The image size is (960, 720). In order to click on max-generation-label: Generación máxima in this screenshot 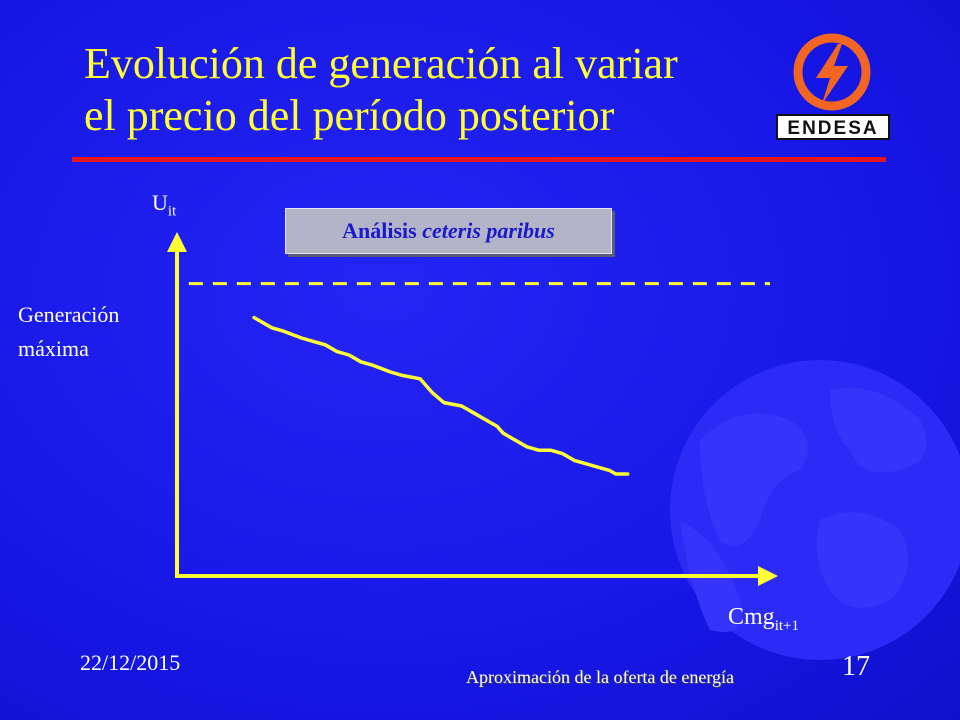, I will do `click(68, 332)`.